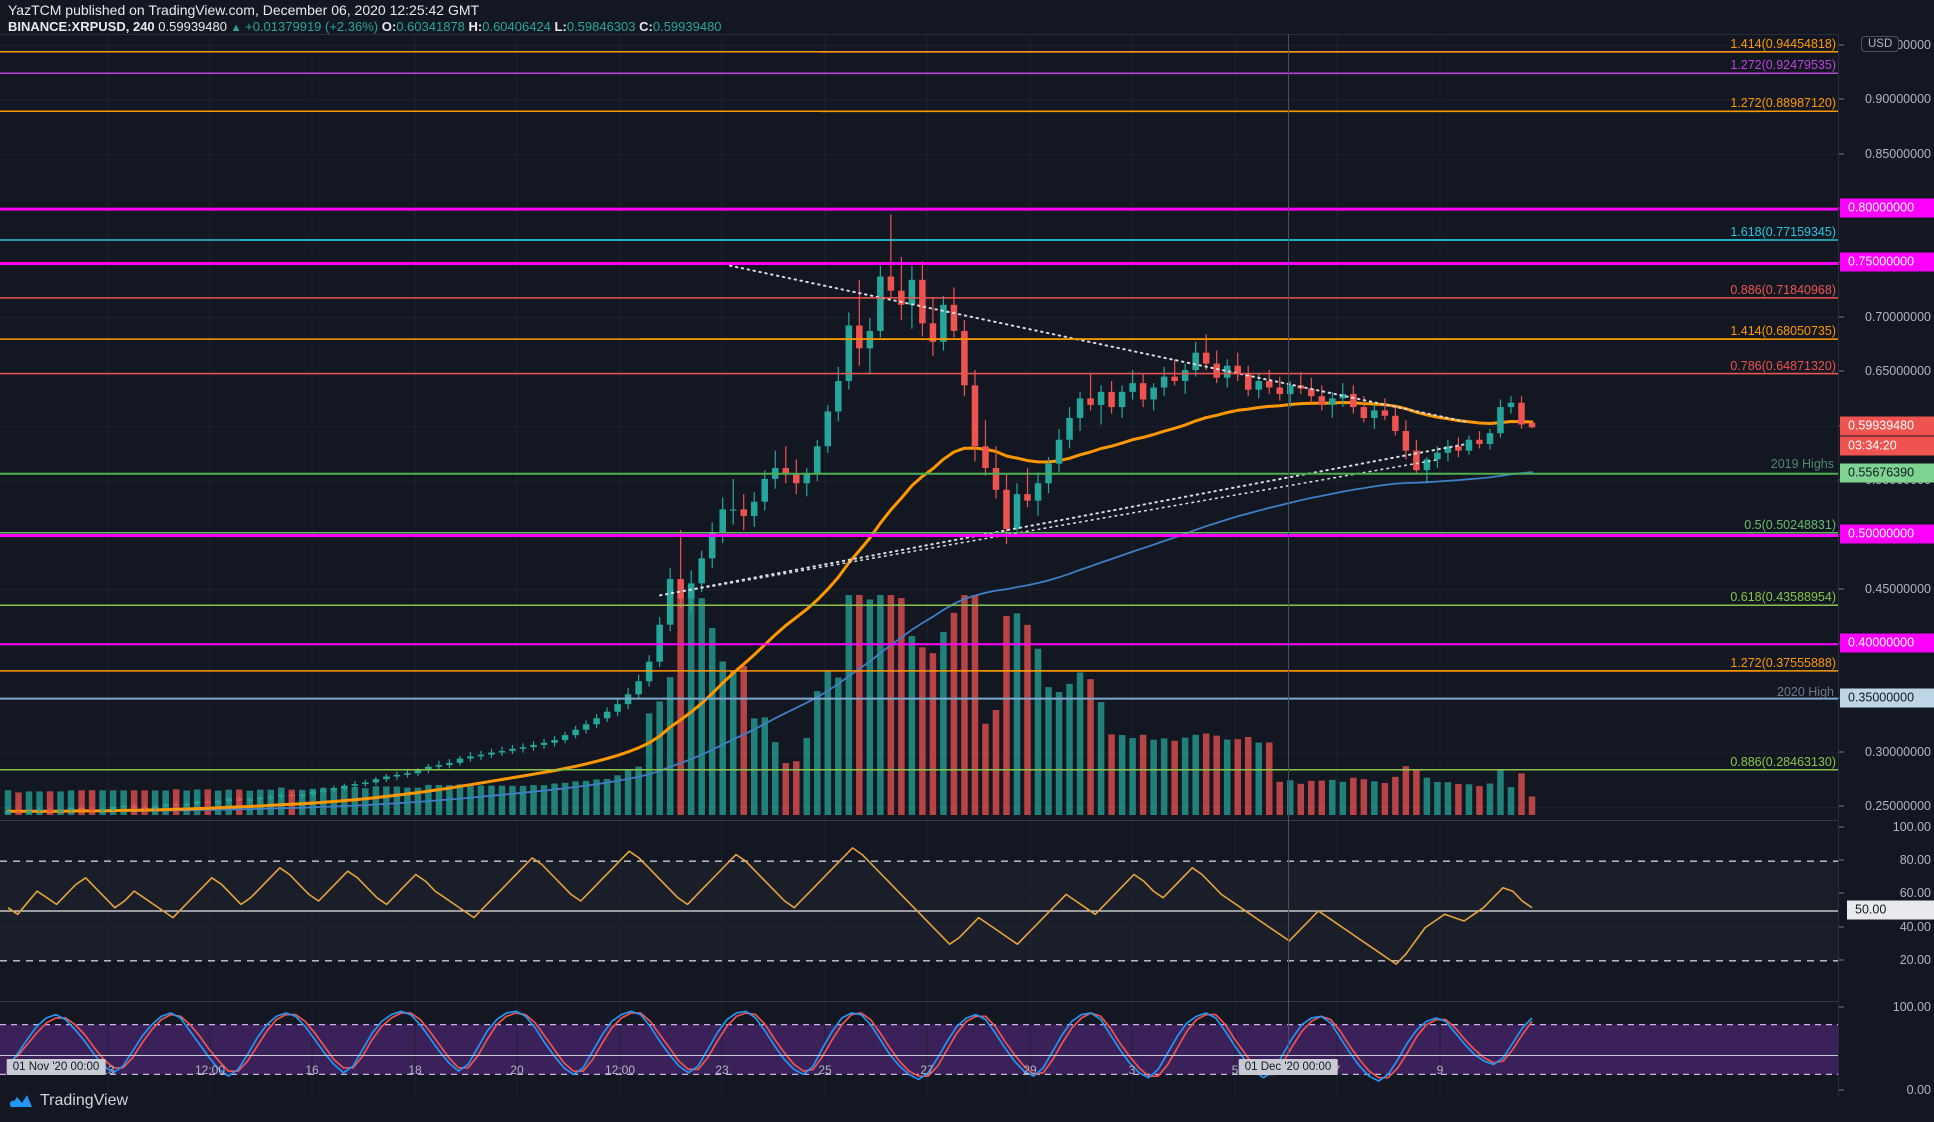 This screenshot has height=1122, width=1934. I want to click on time-tick-11: 5, so click(1235, 1070).